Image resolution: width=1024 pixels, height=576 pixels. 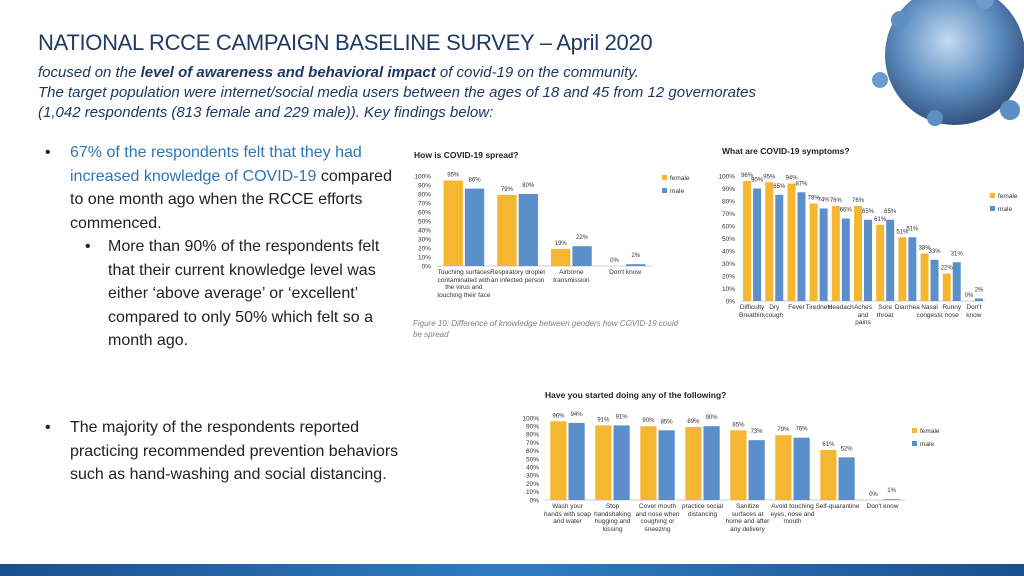 I want to click on x-tick-label: Fever, so click(x=796, y=307).